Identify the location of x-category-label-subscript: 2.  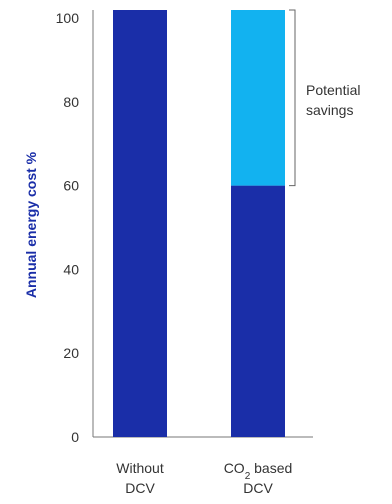
(248, 476).